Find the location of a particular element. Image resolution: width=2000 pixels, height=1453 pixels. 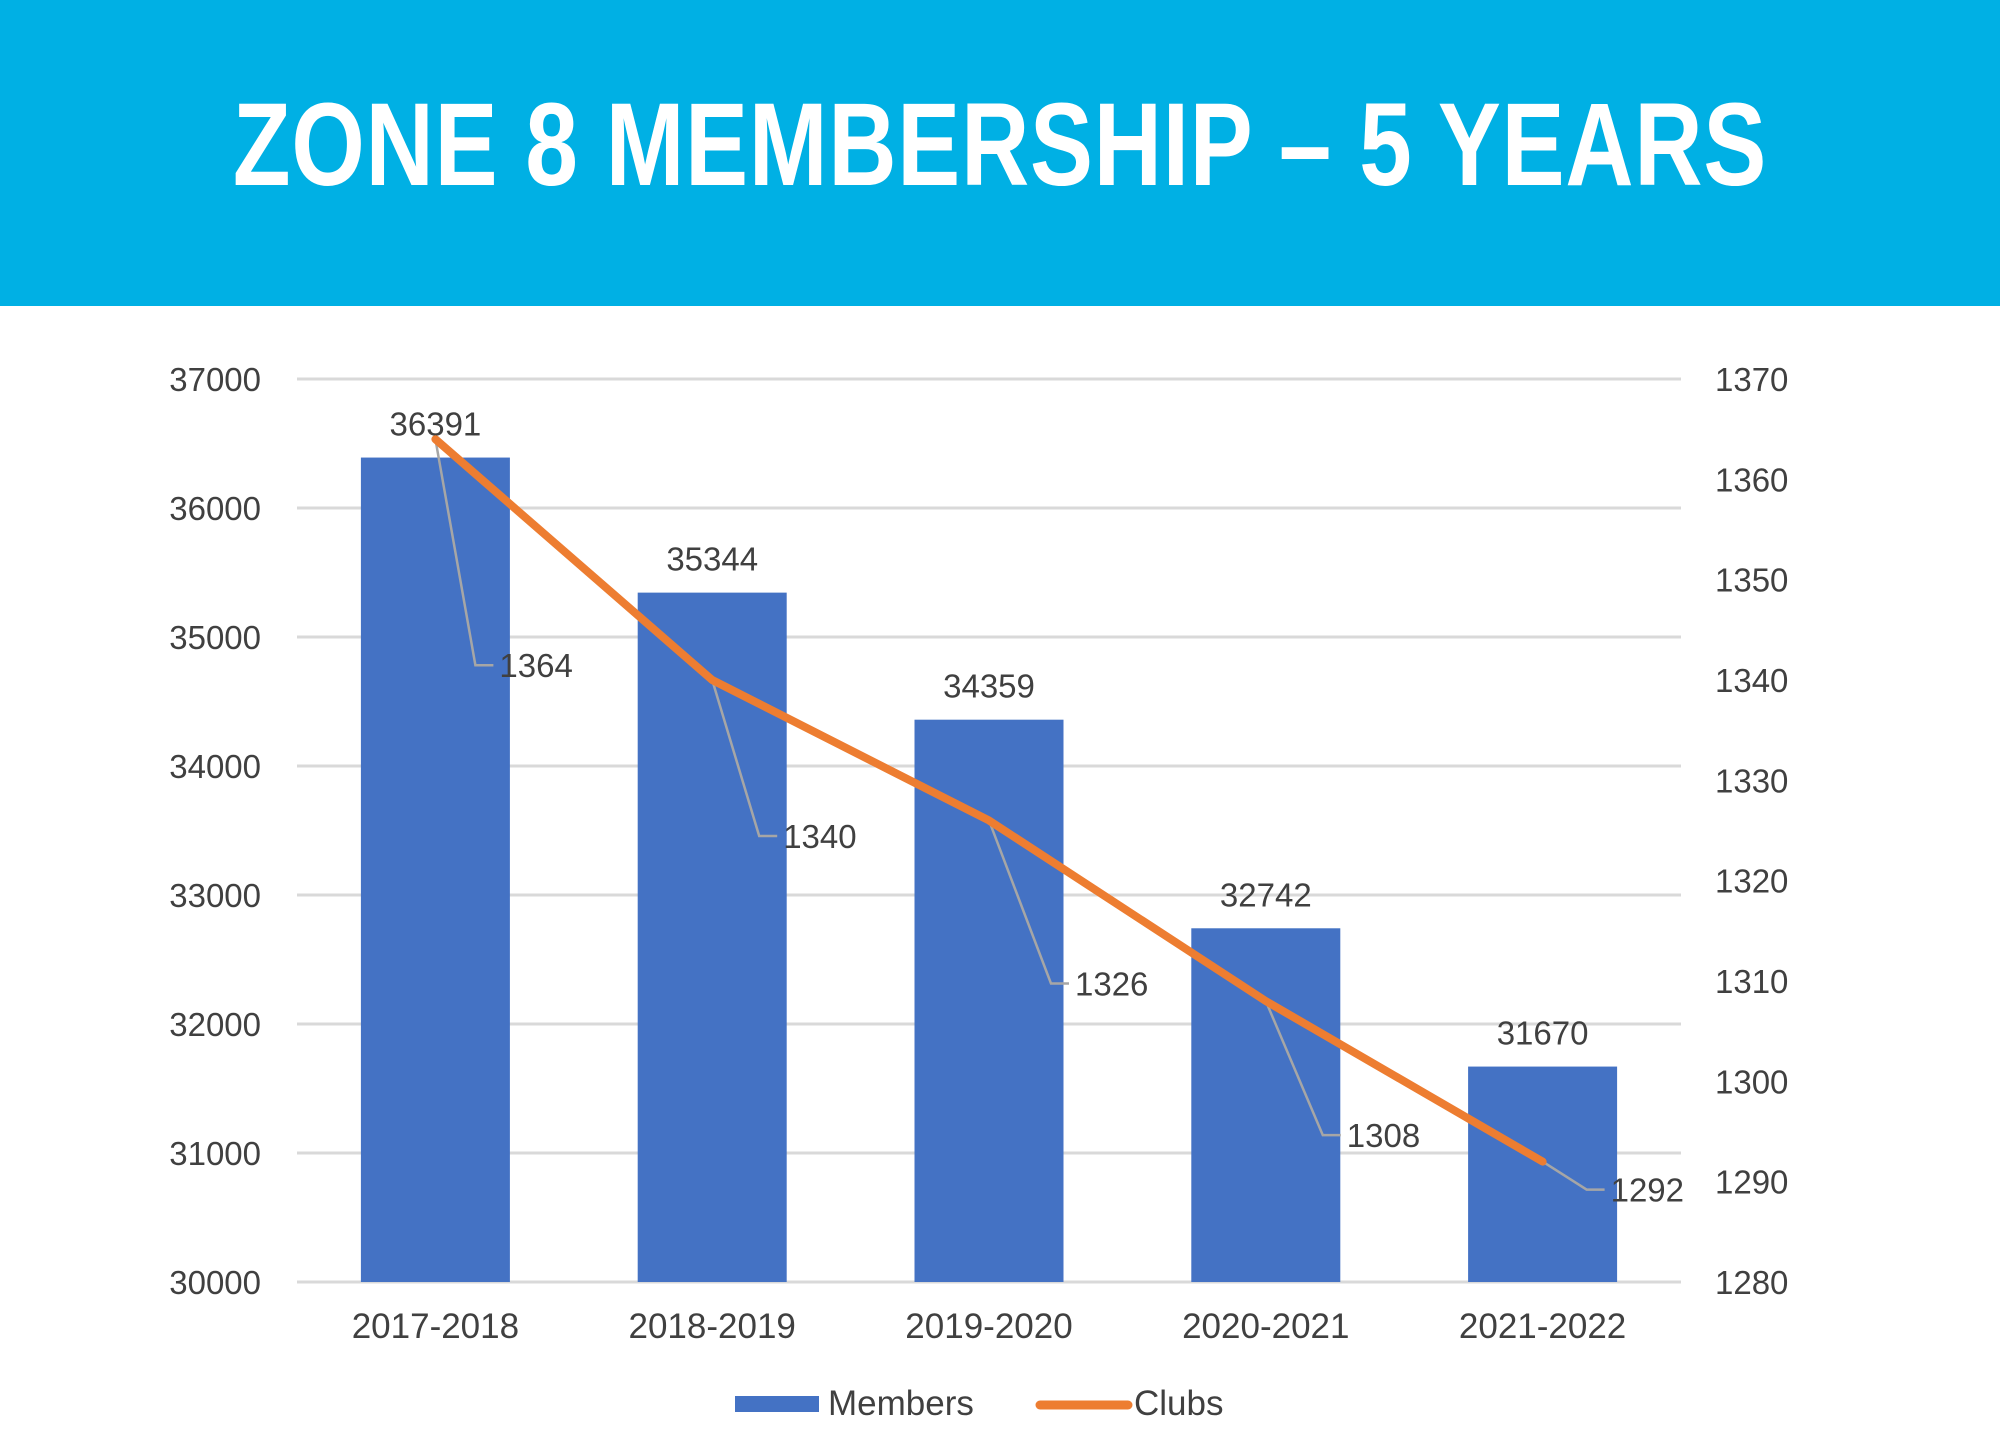

y-right-tick-label: 1280 is located at coordinates (1751, 1282).